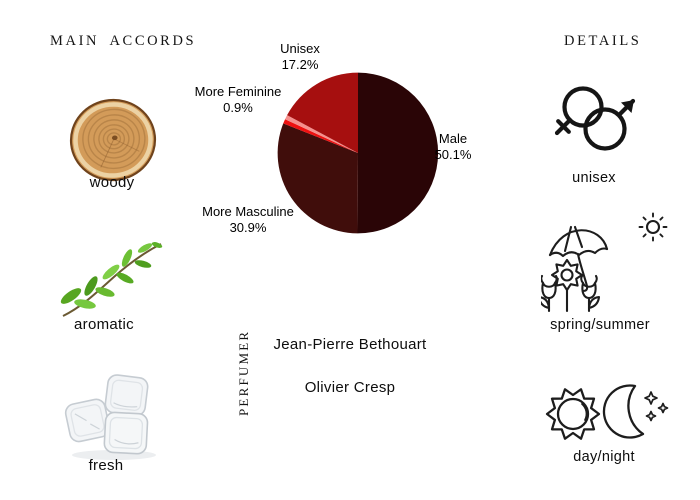  What do you see at coordinates (248, 219) in the screenshot?
I see `pie-label-more-masculine: More Masculine 30.9%` at bounding box center [248, 219].